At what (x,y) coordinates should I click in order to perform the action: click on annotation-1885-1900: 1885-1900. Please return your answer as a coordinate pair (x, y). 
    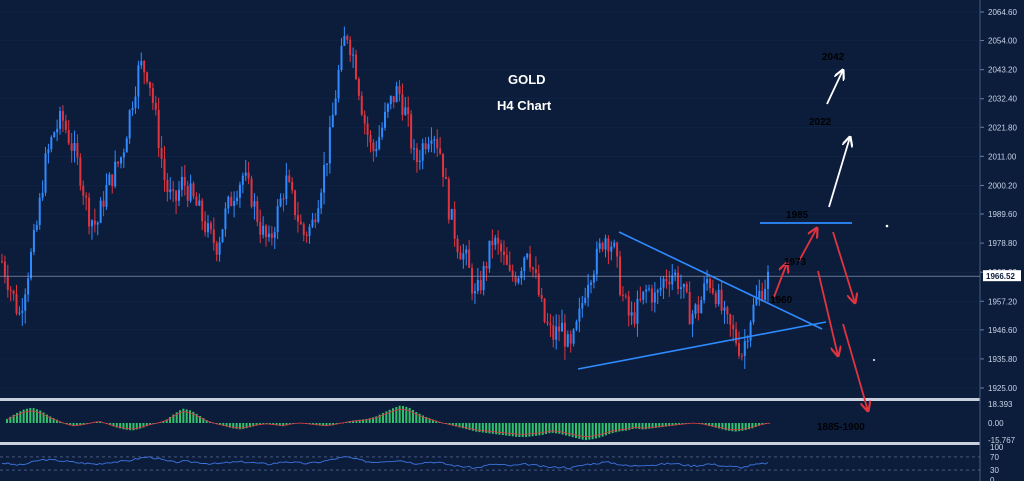
    Looking at the image, I should click on (841, 427).